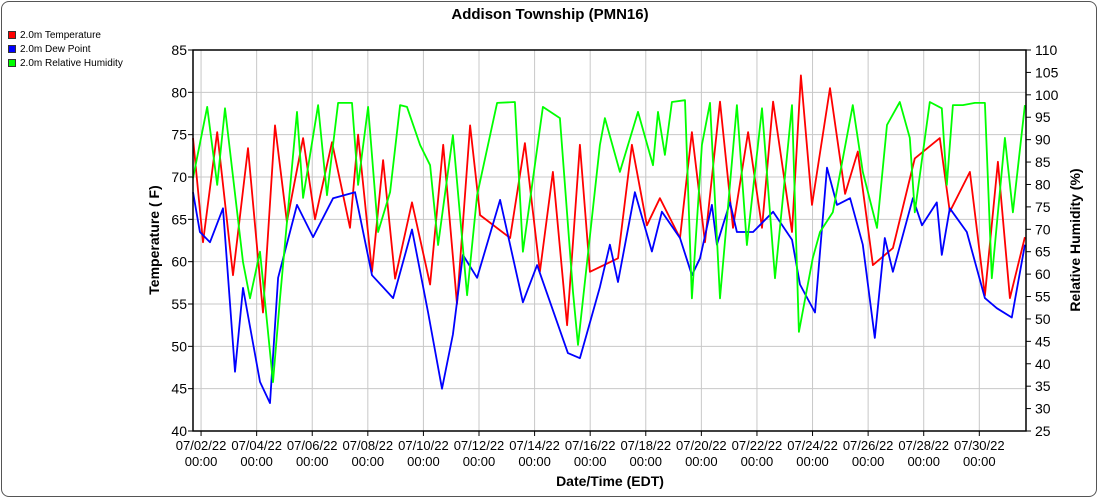 This screenshot has height=500, width=1100. What do you see at coordinates (1043, 274) in the screenshot?
I see `y2-tick-label: 60` at bounding box center [1043, 274].